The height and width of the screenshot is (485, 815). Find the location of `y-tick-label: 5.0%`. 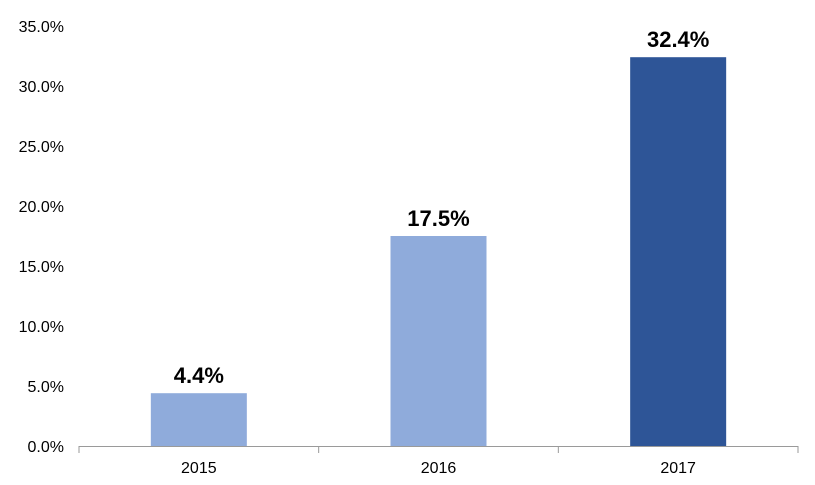

y-tick-label: 5.0% is located at coordinates (46, 387).